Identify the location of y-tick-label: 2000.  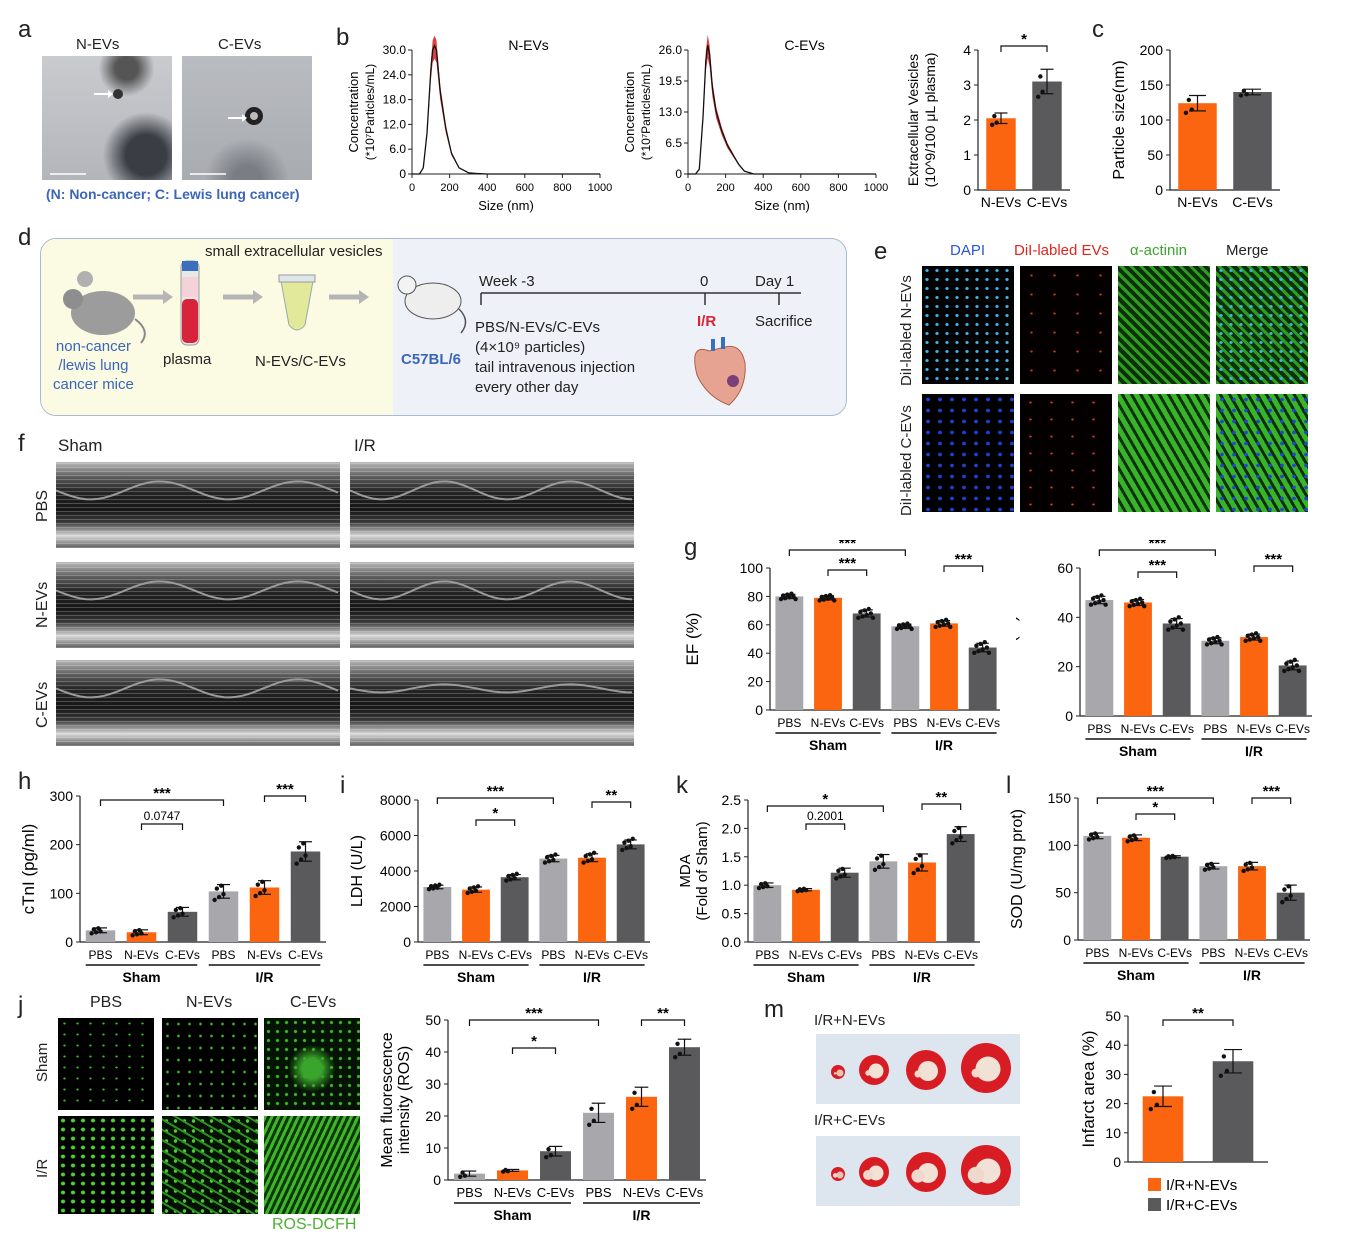
(395, 907).